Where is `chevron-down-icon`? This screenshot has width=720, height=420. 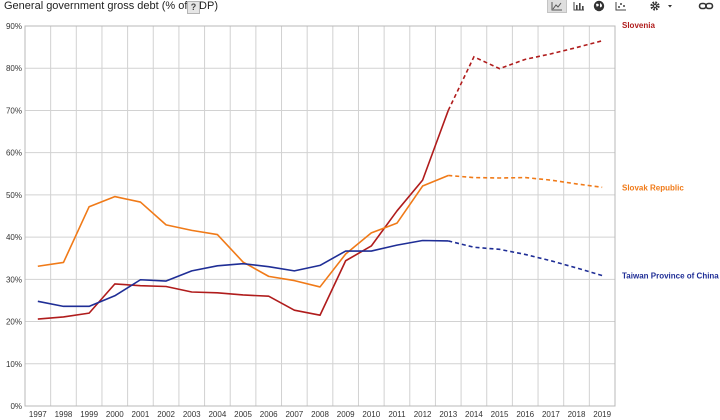
chevron-down-icon is located at coordinates (670, 6).